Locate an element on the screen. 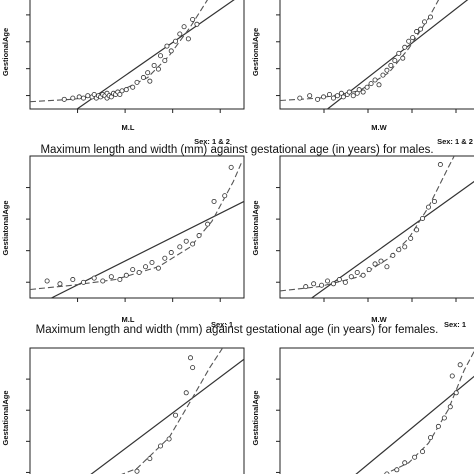 This screenshot has width=474, height=474. sex-label: Sex: 1 & 2 is located at coordinates (455, 141).